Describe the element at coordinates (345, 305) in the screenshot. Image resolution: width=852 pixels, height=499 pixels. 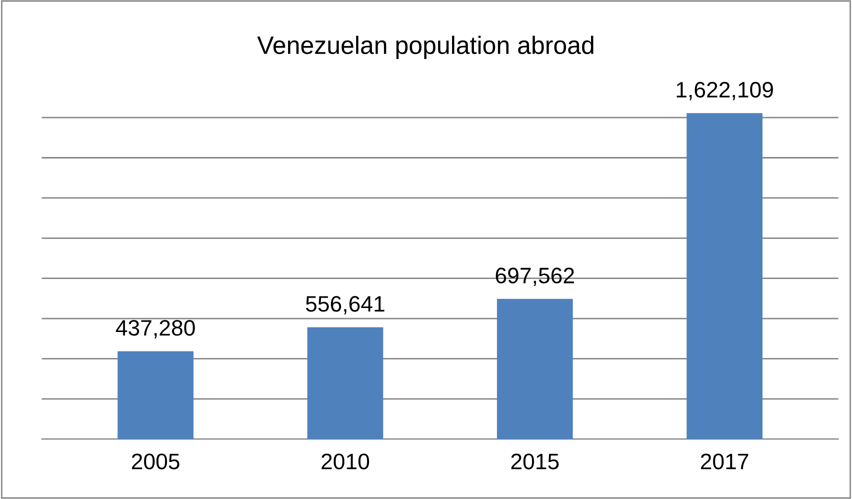
I see `data-label: 556,641` at that location.